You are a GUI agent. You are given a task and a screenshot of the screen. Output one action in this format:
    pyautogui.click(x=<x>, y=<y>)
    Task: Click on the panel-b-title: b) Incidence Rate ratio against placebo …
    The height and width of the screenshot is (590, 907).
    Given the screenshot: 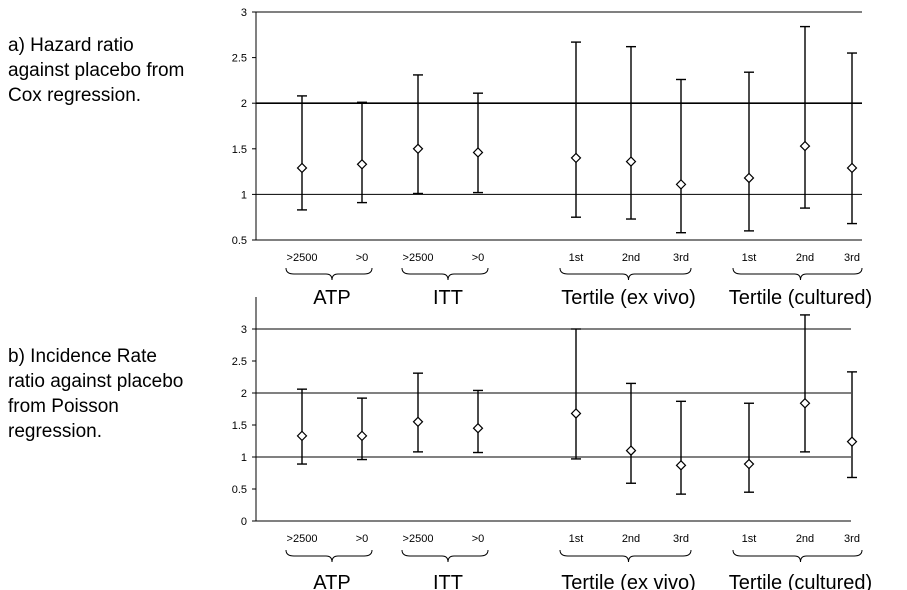 What is the action you would take?
    pyautogui.click(x=96, y=394)
    